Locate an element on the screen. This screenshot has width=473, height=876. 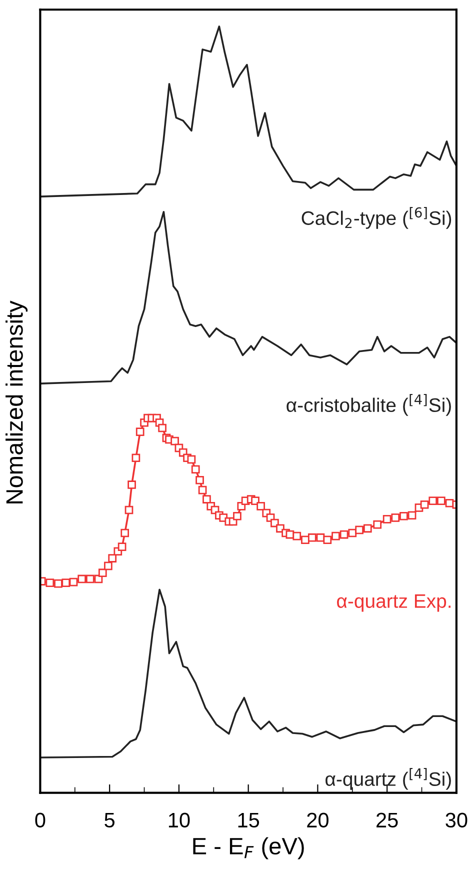
x-tick-label: 25 is located at coordinates (387, 820).